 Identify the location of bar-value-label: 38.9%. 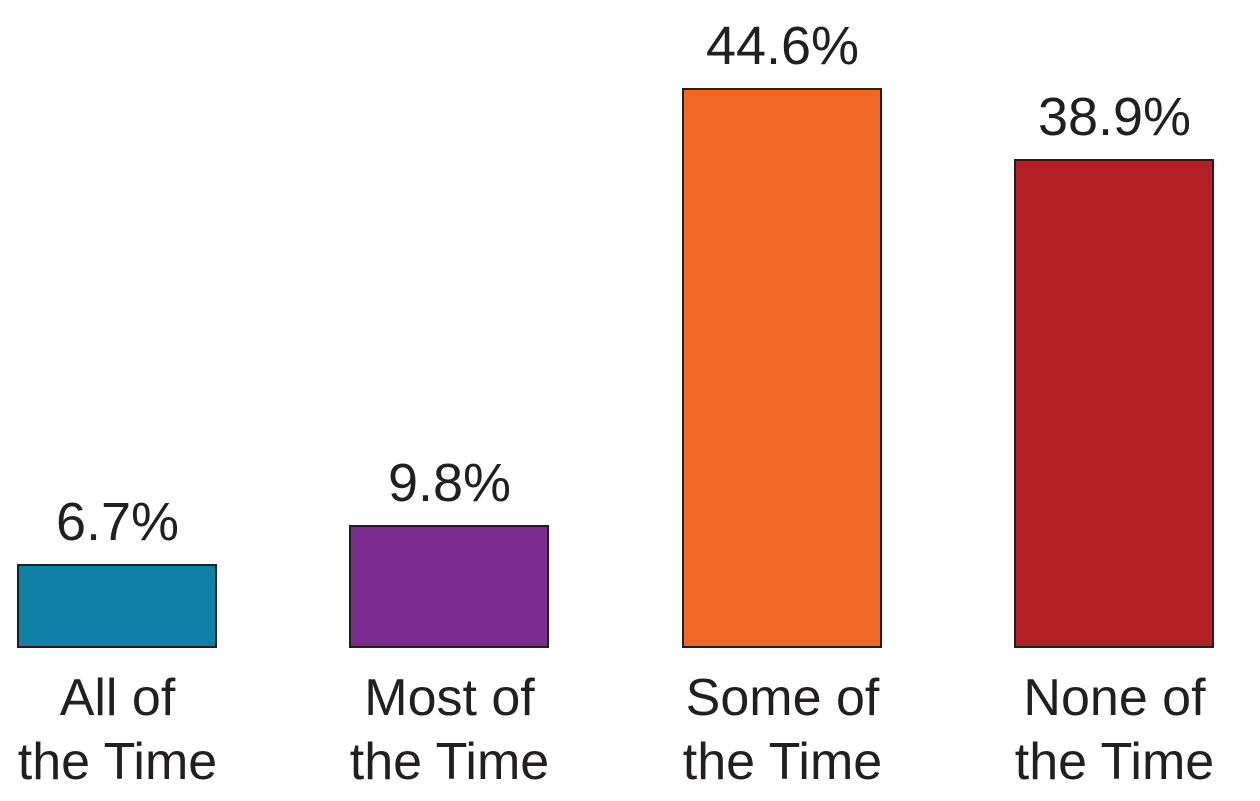
(1114, 117).